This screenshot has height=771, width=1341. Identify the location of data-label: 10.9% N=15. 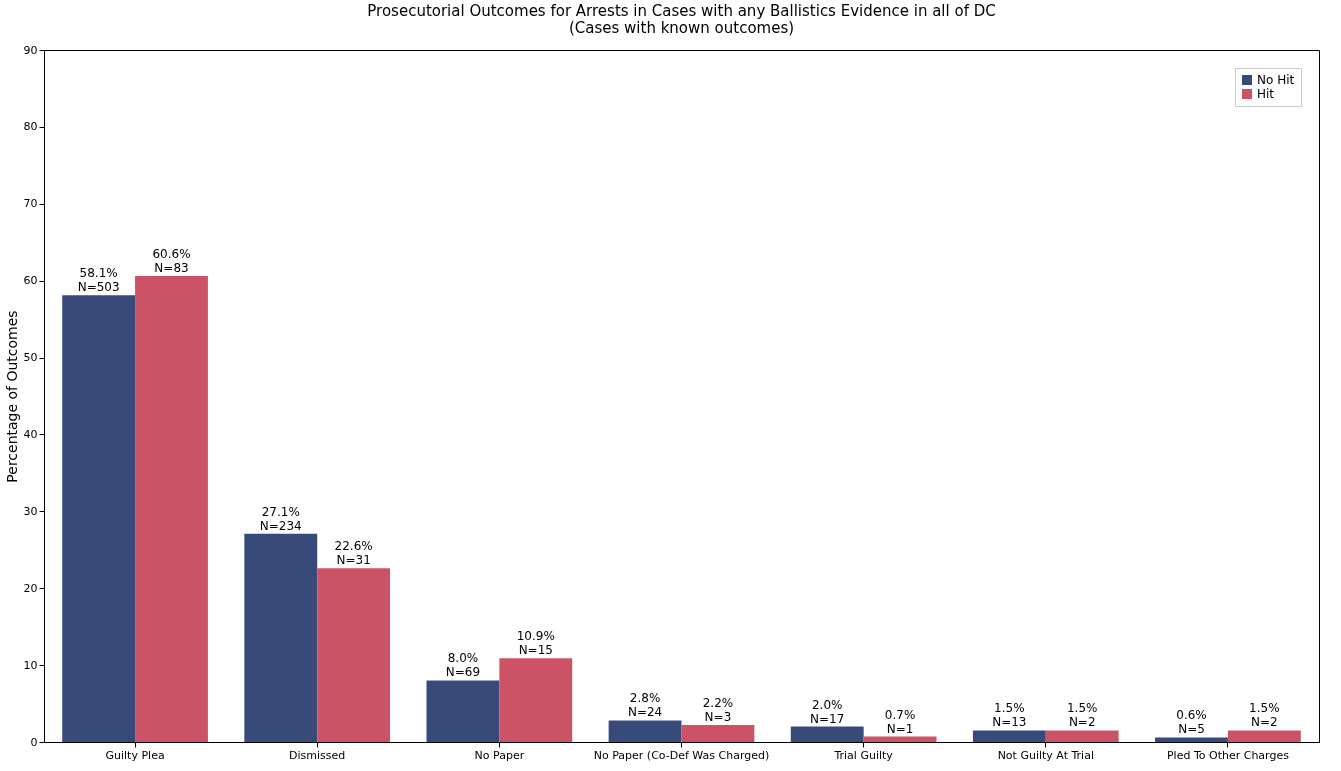
(535, 643).